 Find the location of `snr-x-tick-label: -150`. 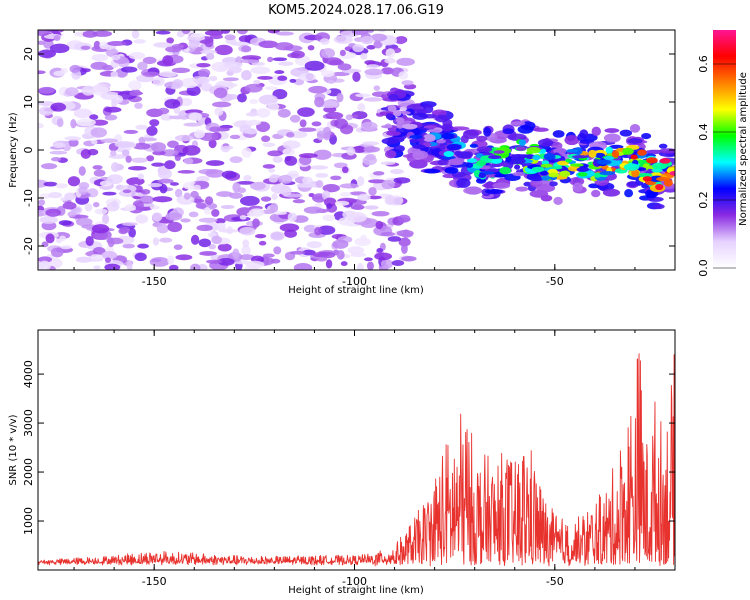

snr-x-tick-label: -150 is located at coordinates (154, 581).